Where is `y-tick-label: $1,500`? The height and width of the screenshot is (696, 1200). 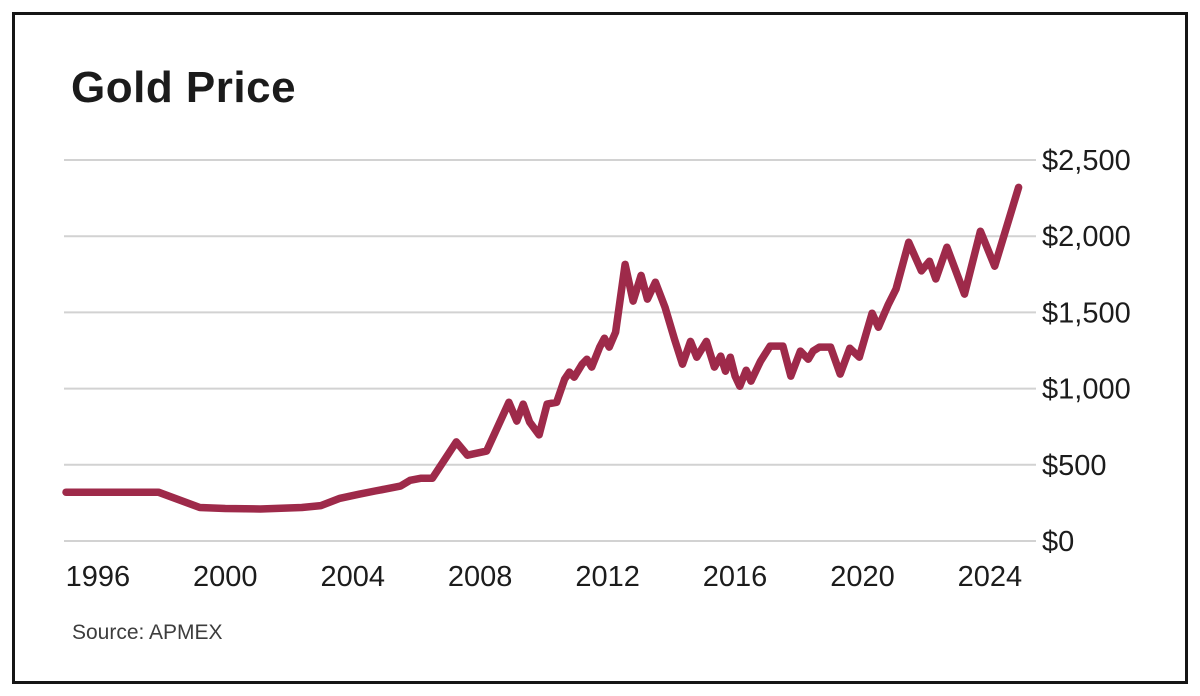 y-tick-label: $1,500 is located at coordinates (1086, 313).